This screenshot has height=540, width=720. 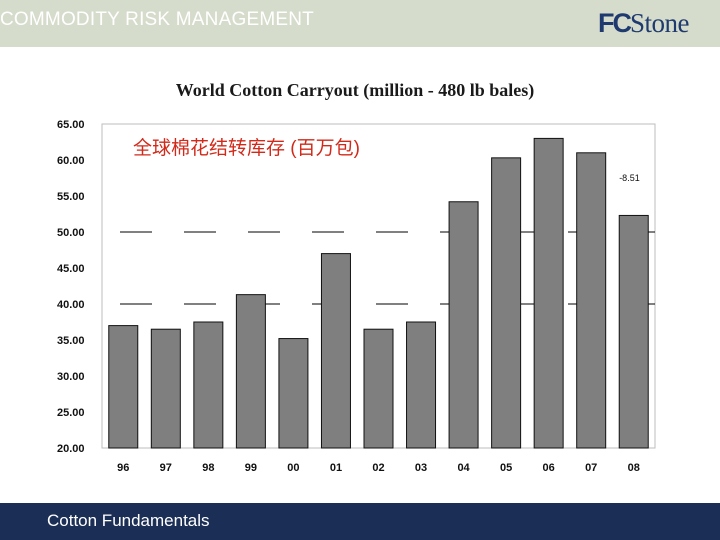 What do you see at coordinates (463, 468) in the screenshot?
I see `x-tick-label: 04` at bounding box center [463, 468].